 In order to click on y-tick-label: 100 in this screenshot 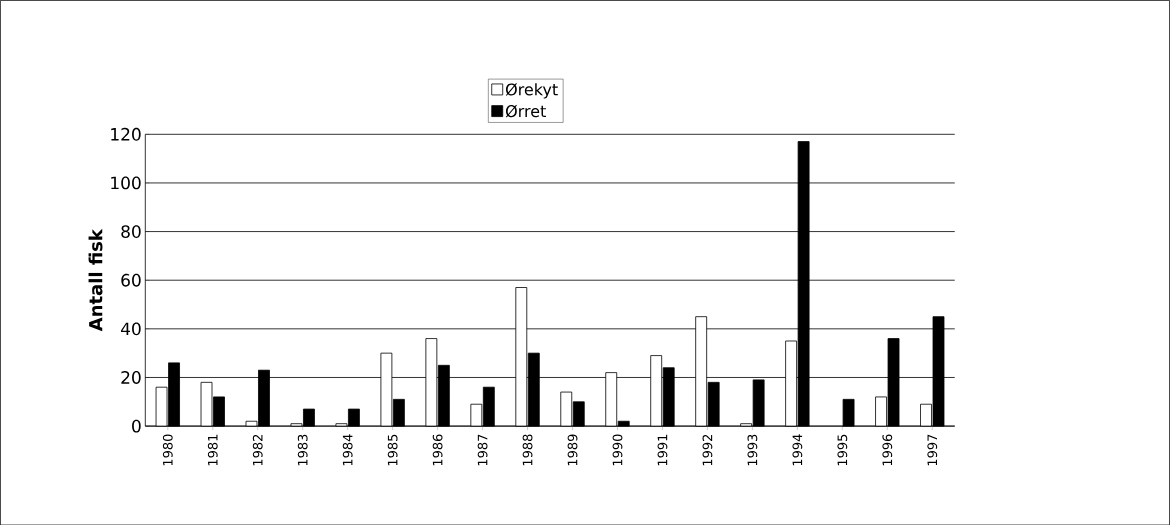, I will do `click(126, 183)`.